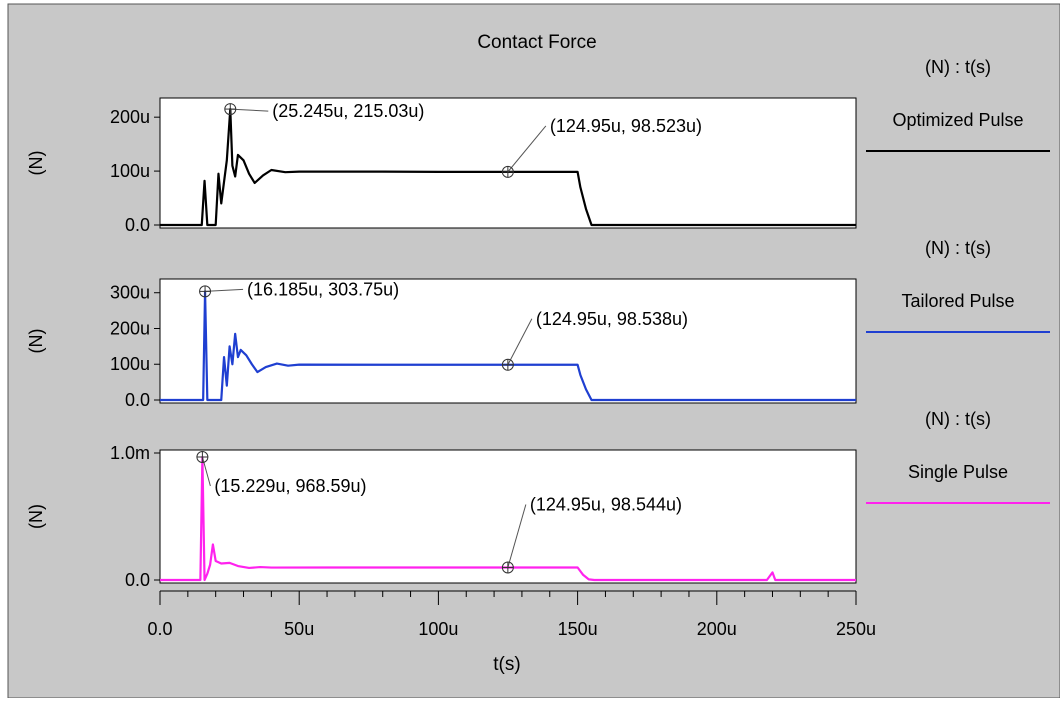 This screenshot has width=1060, height=703. Describe the element at coordinates (612, 319) in the screenshot. I see `annotation-label: (124.95u, 98.538u)` at that location.